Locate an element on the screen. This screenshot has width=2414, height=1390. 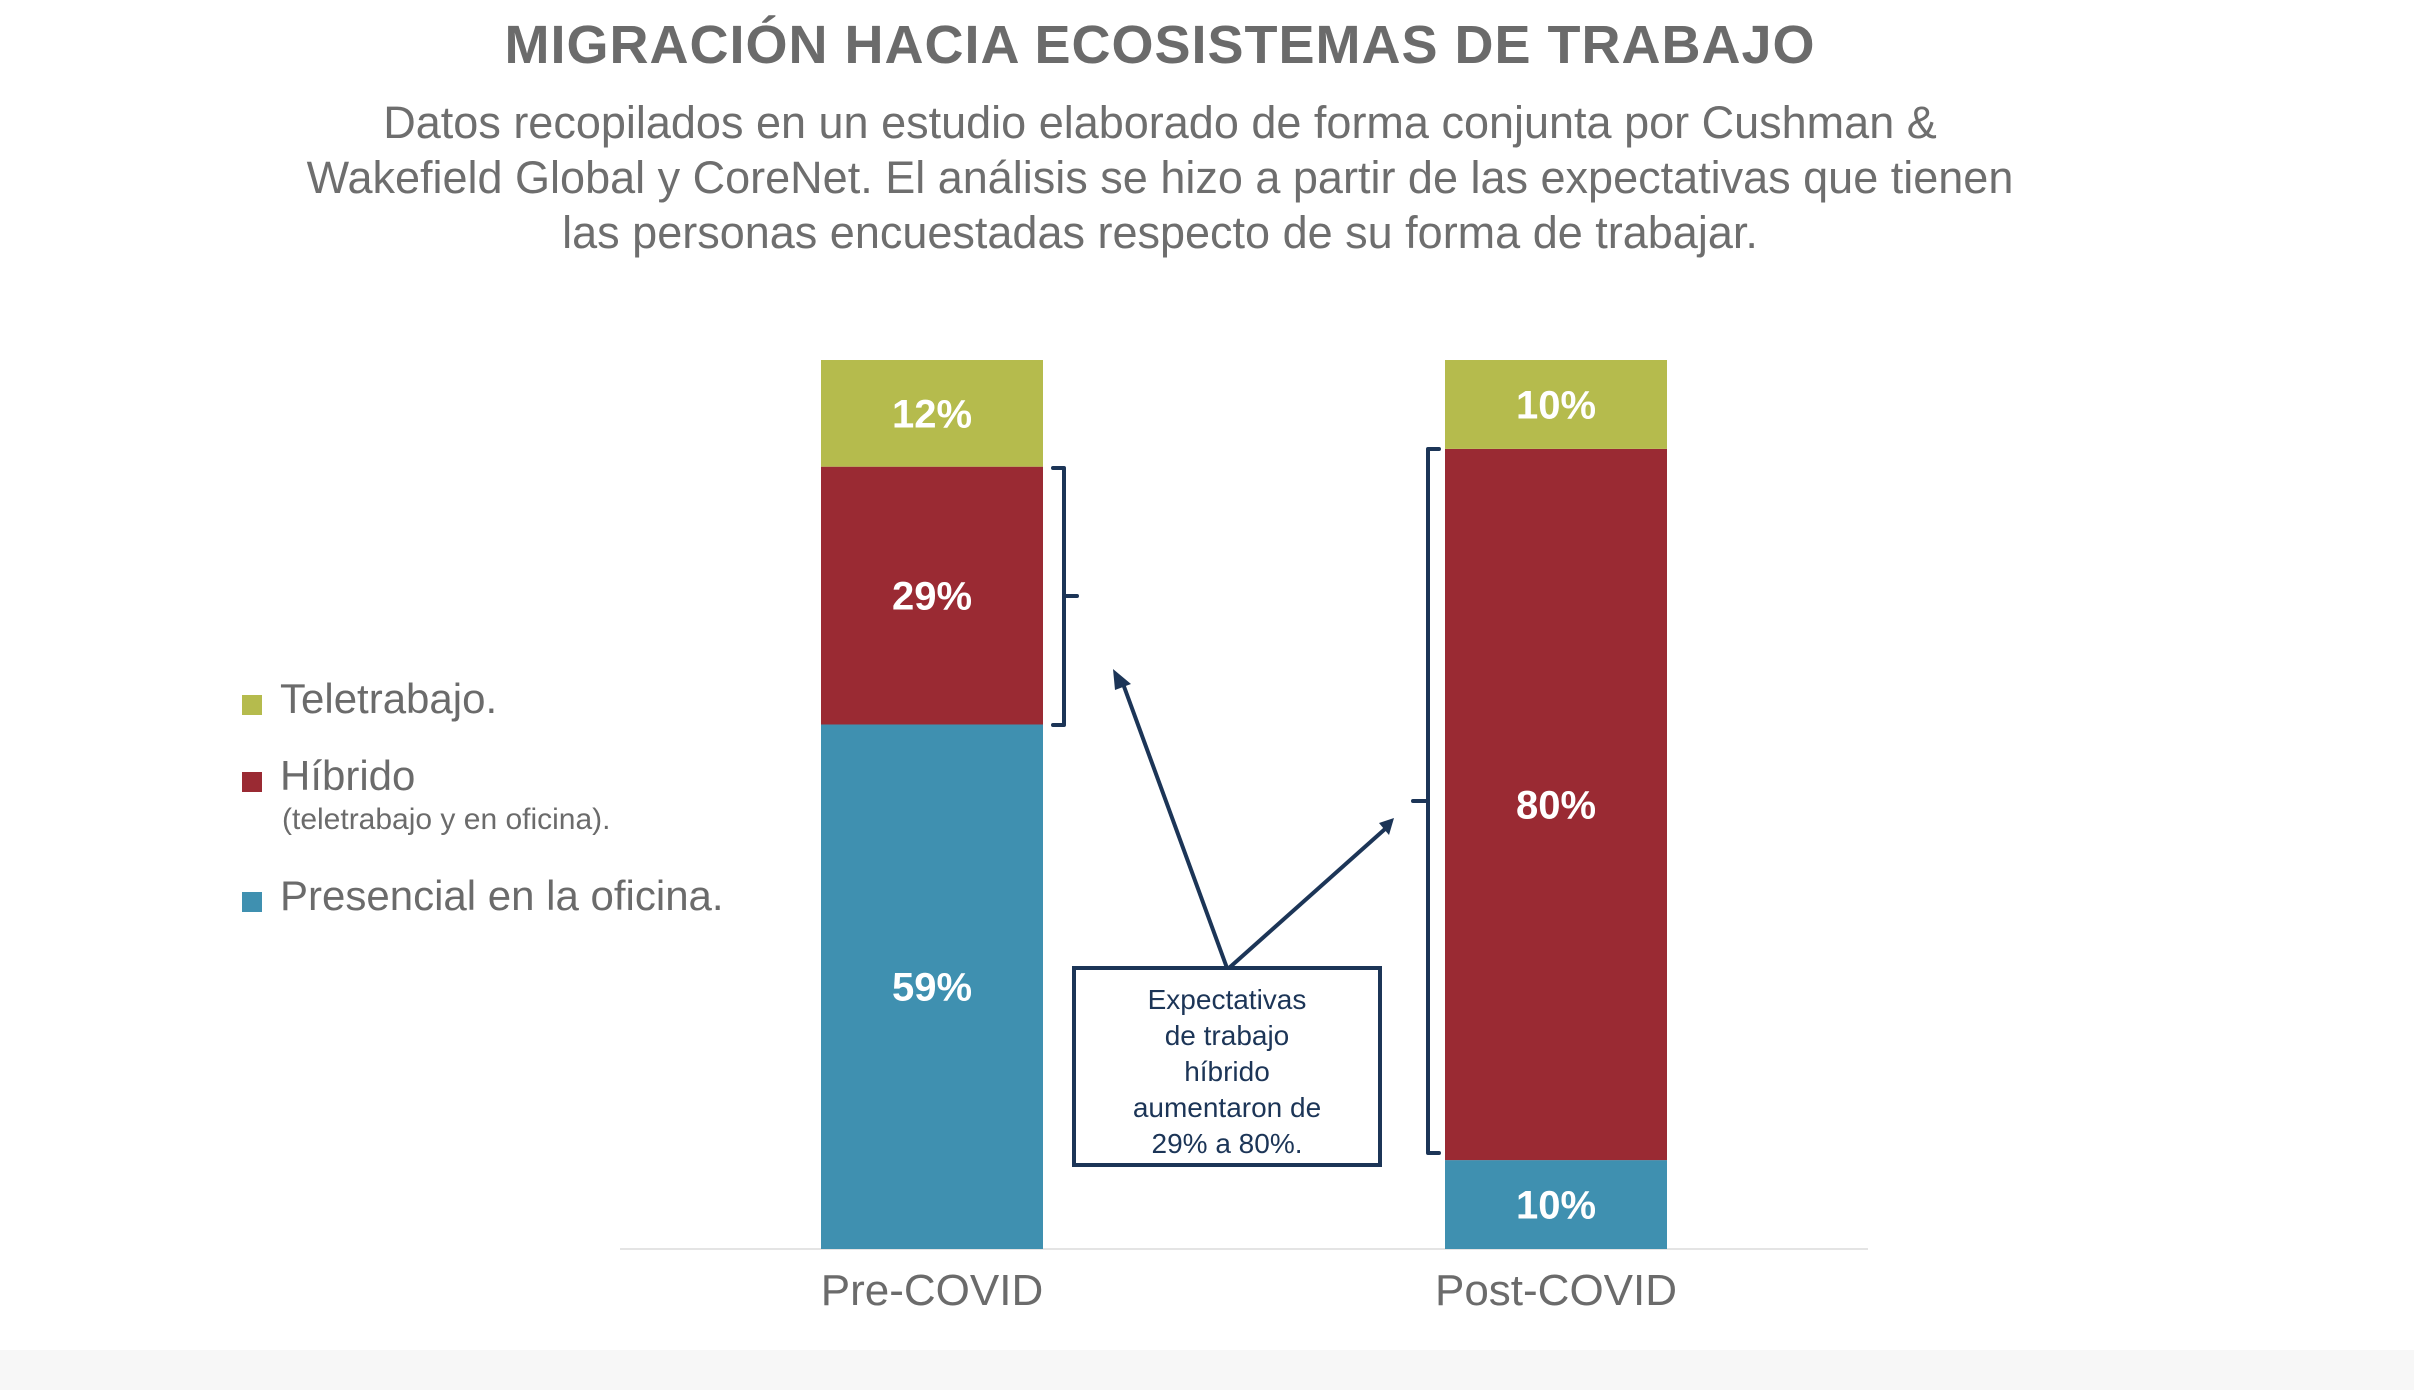
legend-swatch-teletrabajo is located at coordinates (252, 705).